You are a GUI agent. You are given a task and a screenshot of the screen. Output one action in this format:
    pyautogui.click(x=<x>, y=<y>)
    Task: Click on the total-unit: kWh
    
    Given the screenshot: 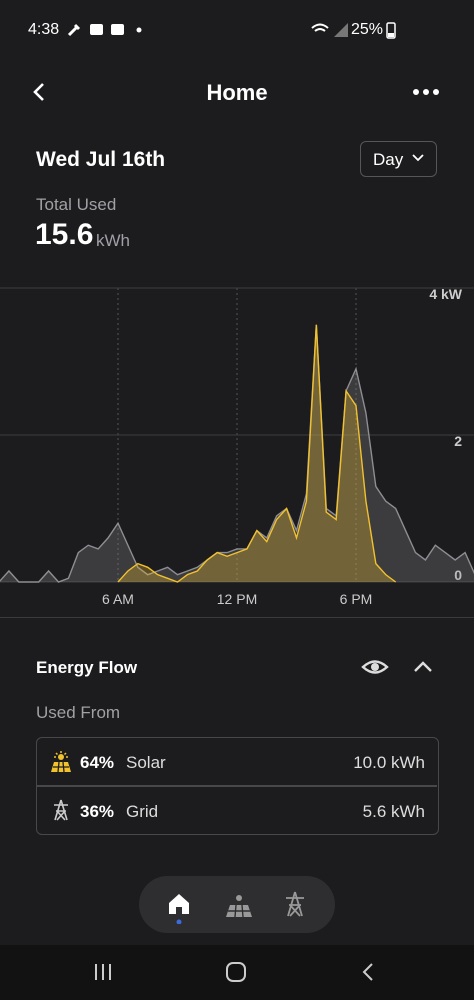 What is the action you would take?
    pyautogui.click(x=113, y=240)
    